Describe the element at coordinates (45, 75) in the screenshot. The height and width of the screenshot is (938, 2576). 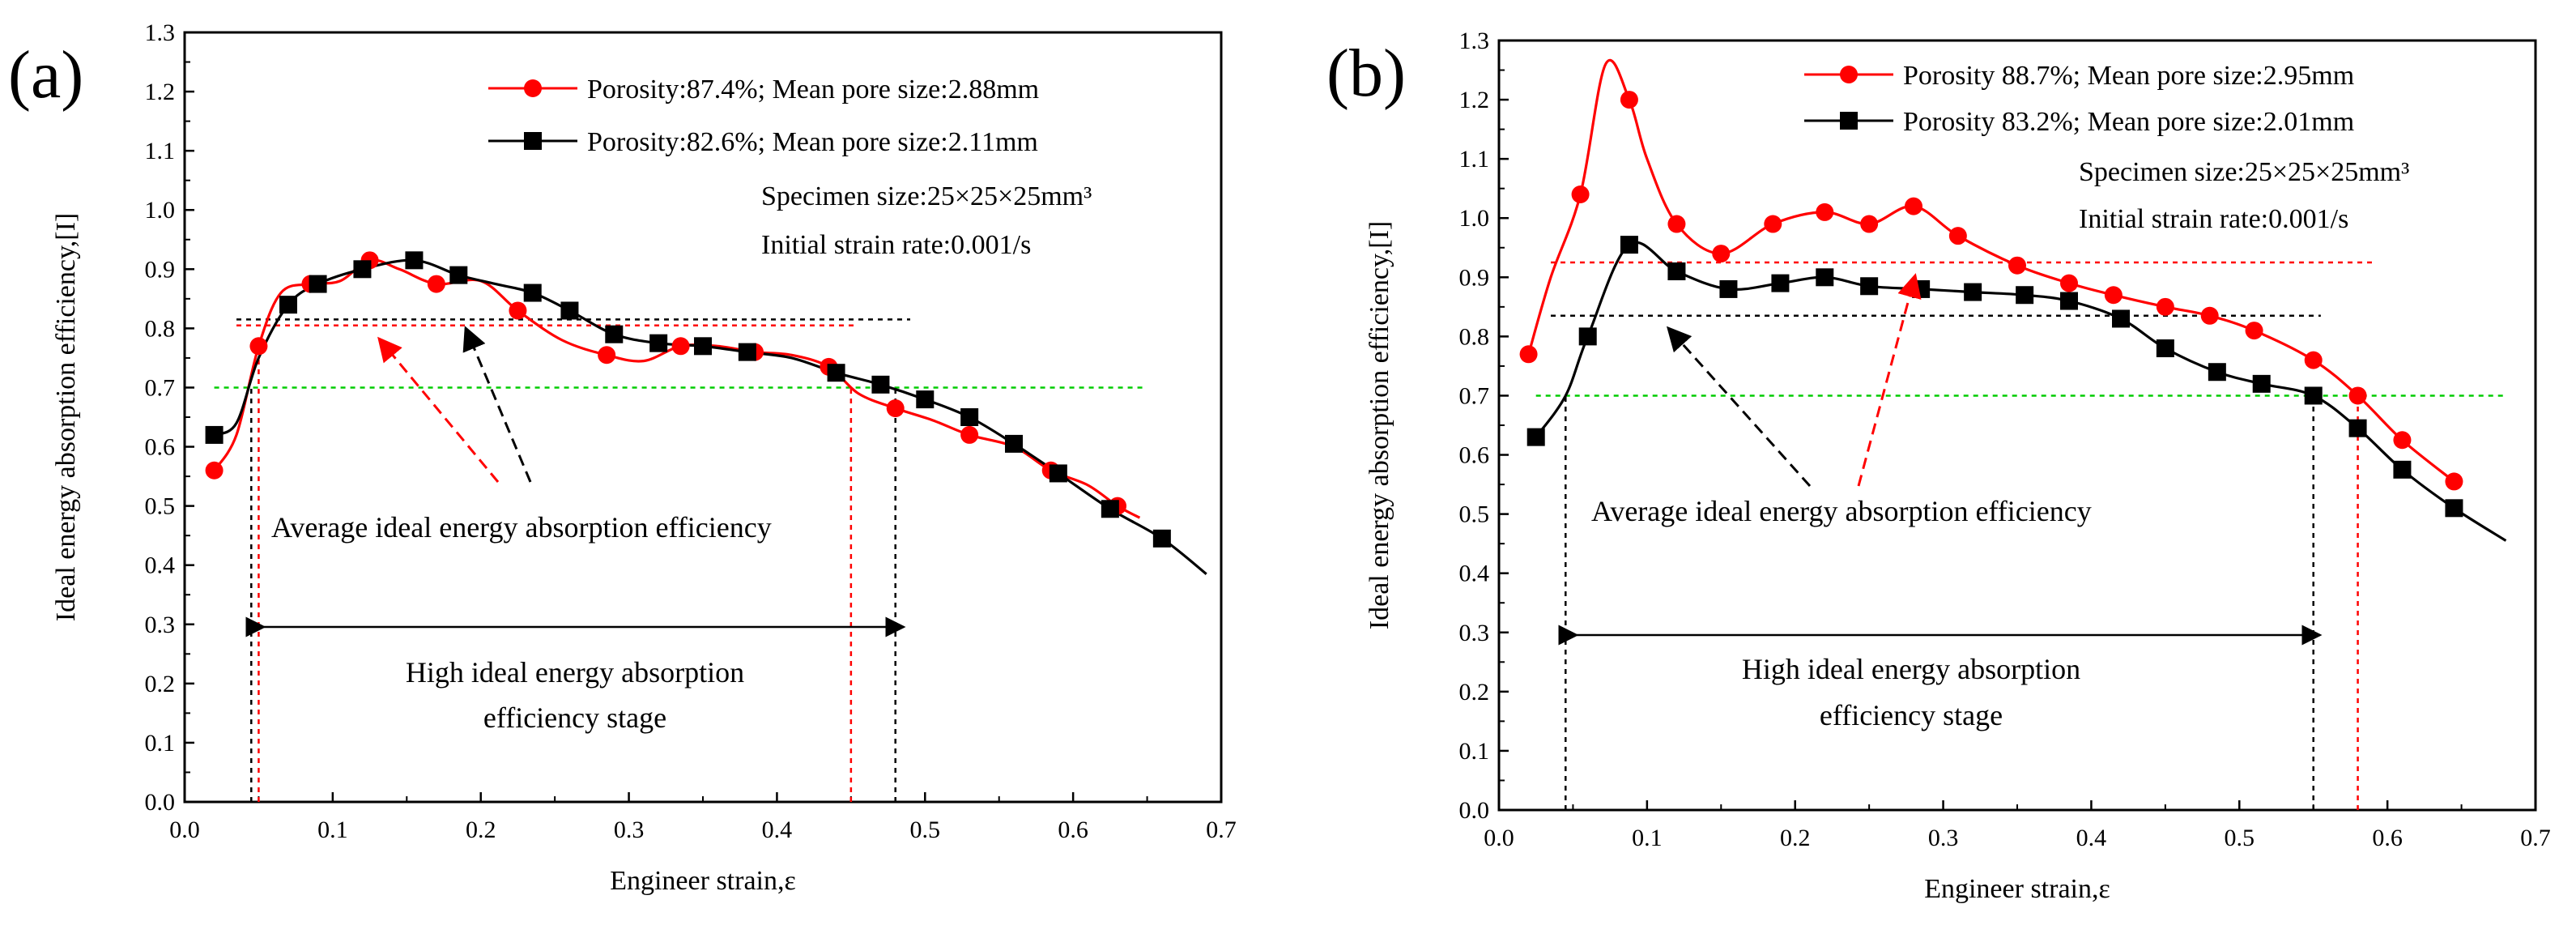
I see `panel-label: (a)` at that location.